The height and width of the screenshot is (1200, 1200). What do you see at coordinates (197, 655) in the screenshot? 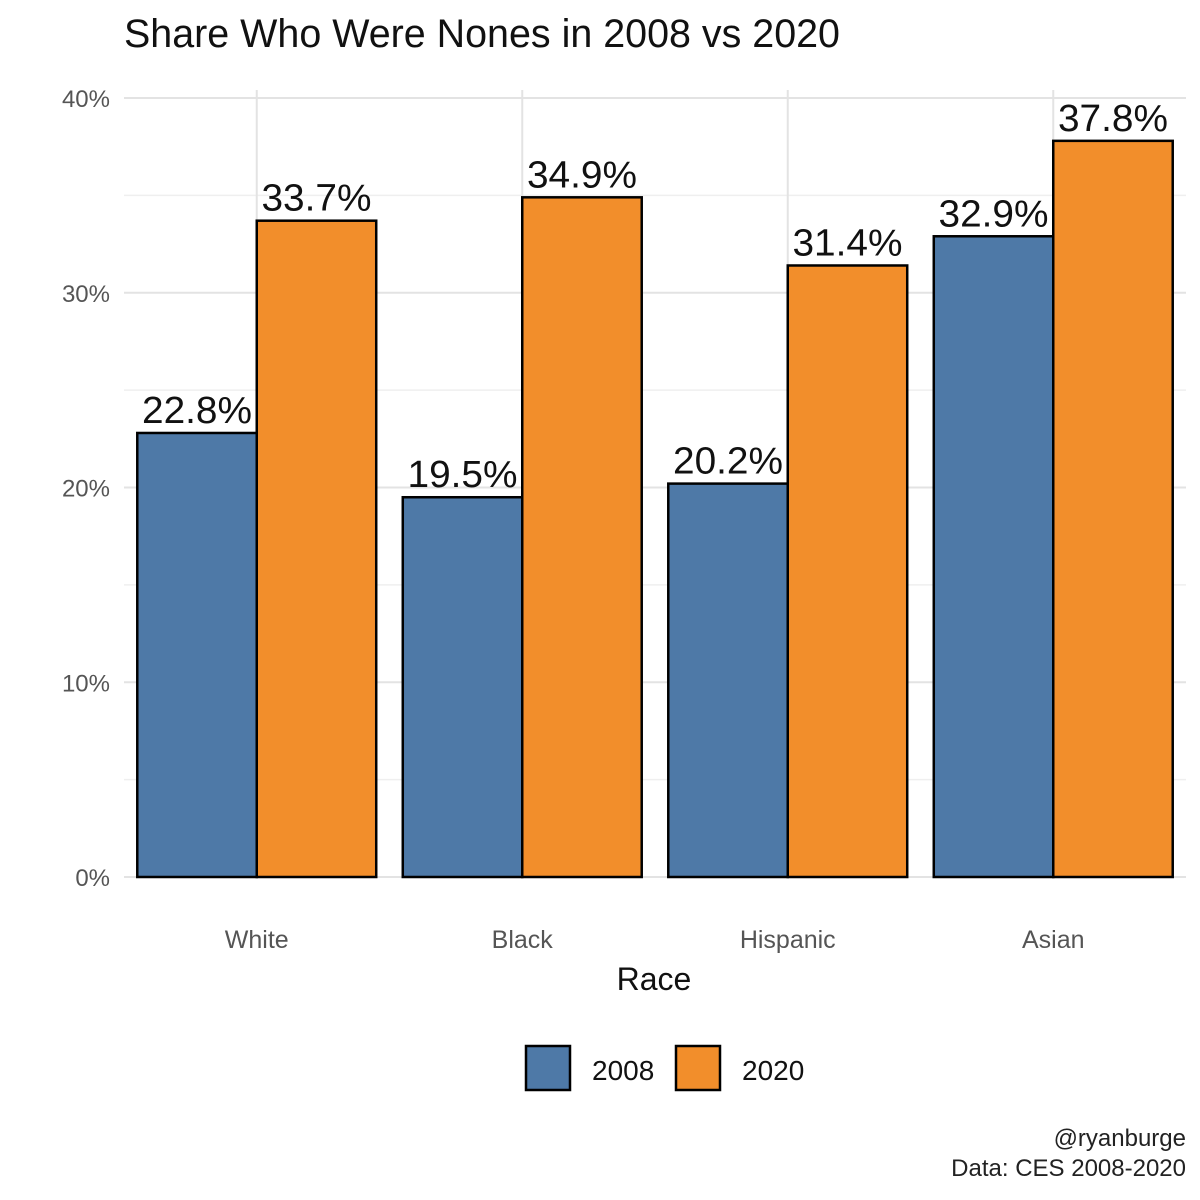
I see `bar-2008-white` at bounding box center [197, 655].